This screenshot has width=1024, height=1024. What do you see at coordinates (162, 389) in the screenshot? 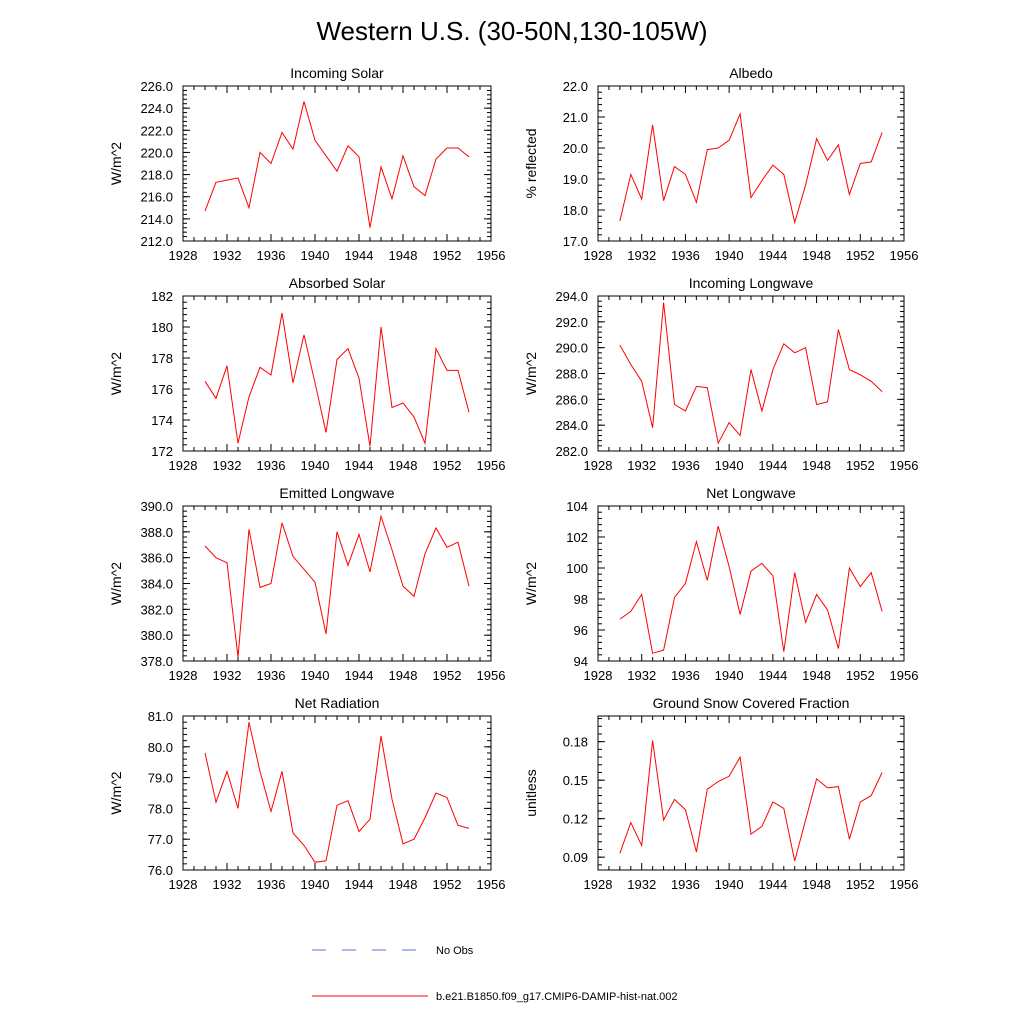
I see `y-tick-label: 176` at bounding box center [162, 389].